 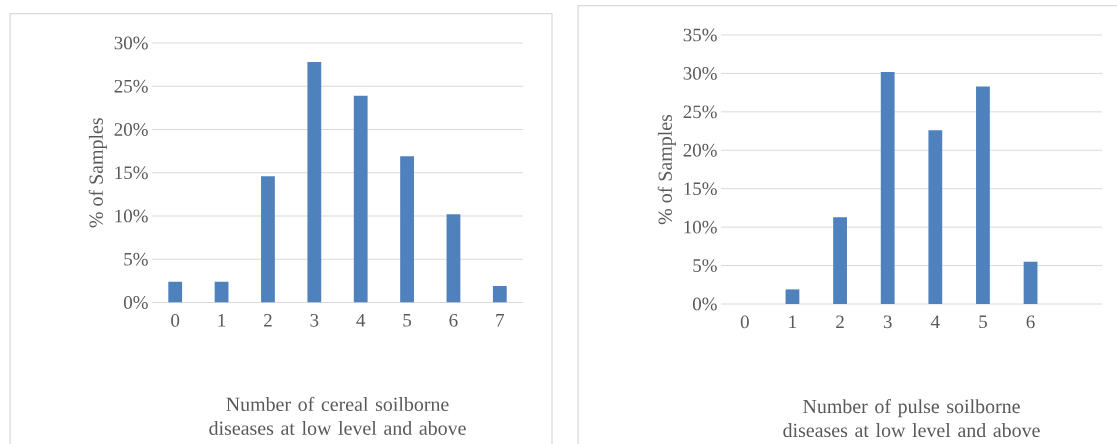 I want to click on y-tick-label: 35%, so click(x=700, y=35).